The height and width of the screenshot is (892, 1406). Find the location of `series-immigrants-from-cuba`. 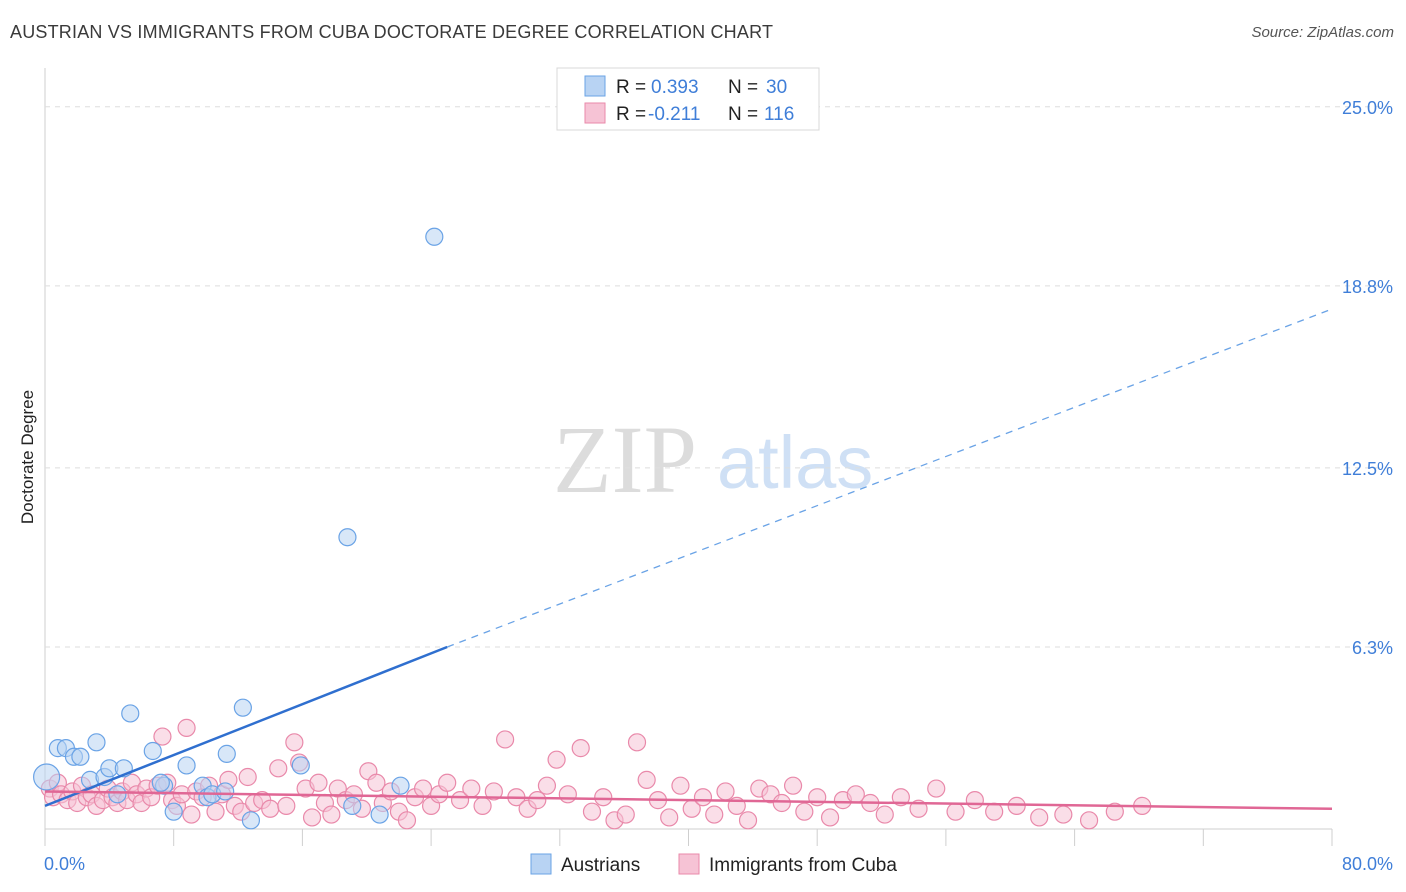

series-immigrants-from-cuba is located at coordinates (596, 774).